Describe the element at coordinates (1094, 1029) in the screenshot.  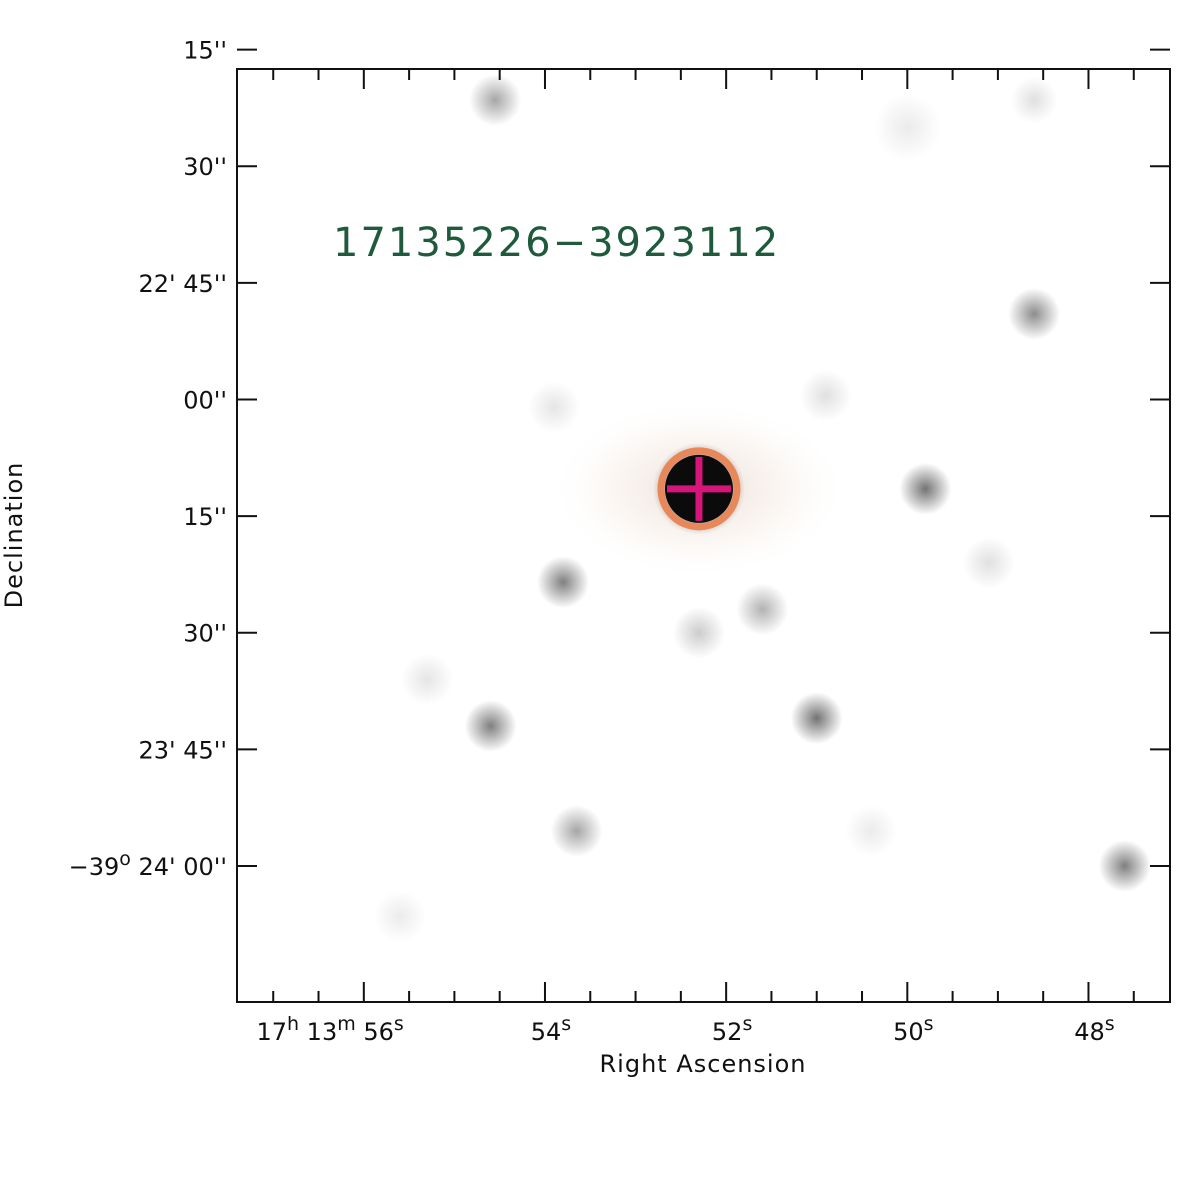
I see `x-tick-label: 48s` at that location.